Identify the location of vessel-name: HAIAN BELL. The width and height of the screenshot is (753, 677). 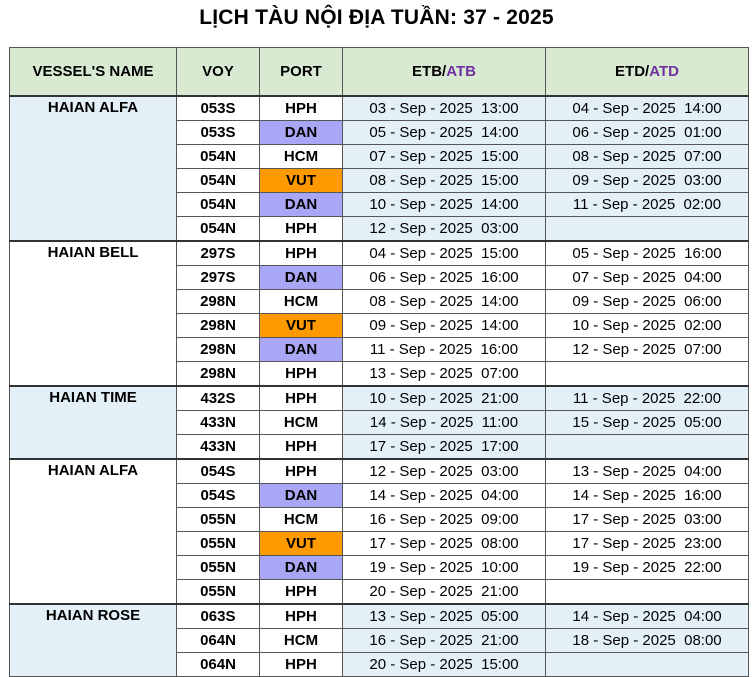
(93, 313).